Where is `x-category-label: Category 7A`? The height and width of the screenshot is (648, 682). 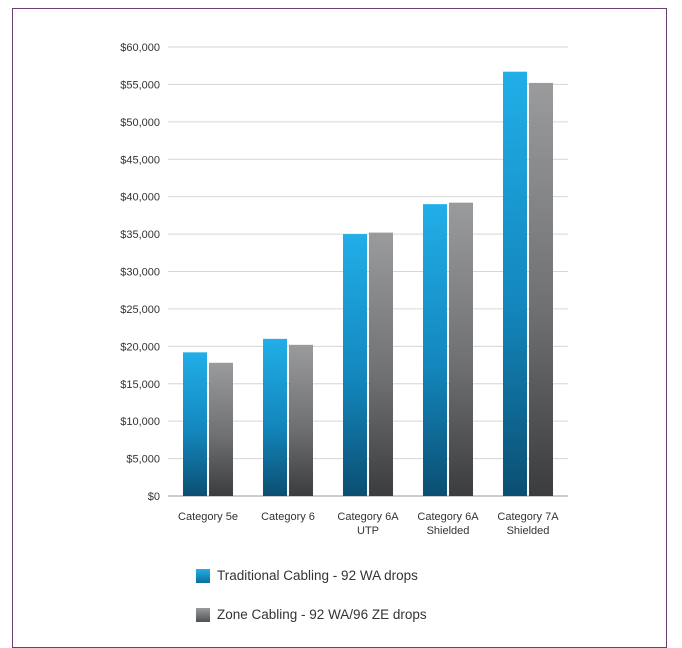 x-category-label: Category 7A is located at coordinates (528, 517).